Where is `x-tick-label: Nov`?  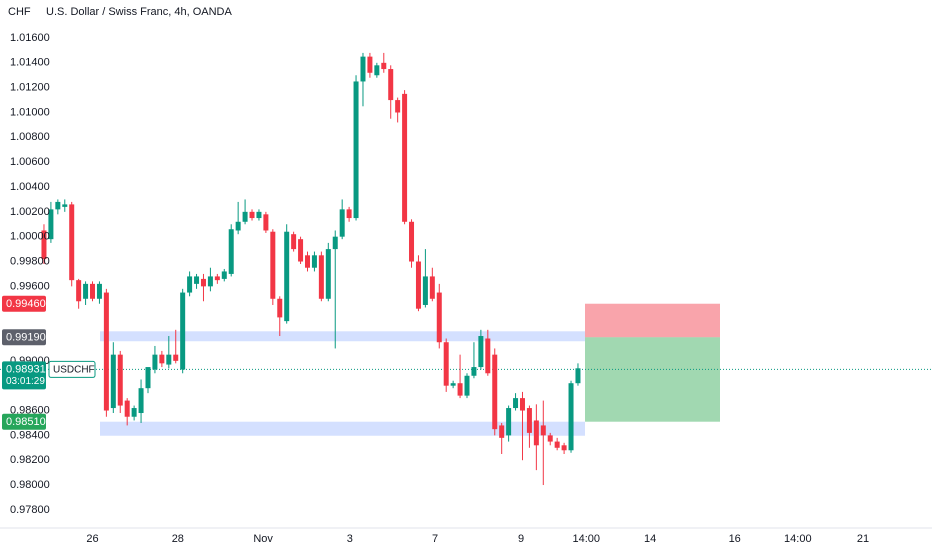
x-tick-label: Nov is located at coordinates (263, 539).